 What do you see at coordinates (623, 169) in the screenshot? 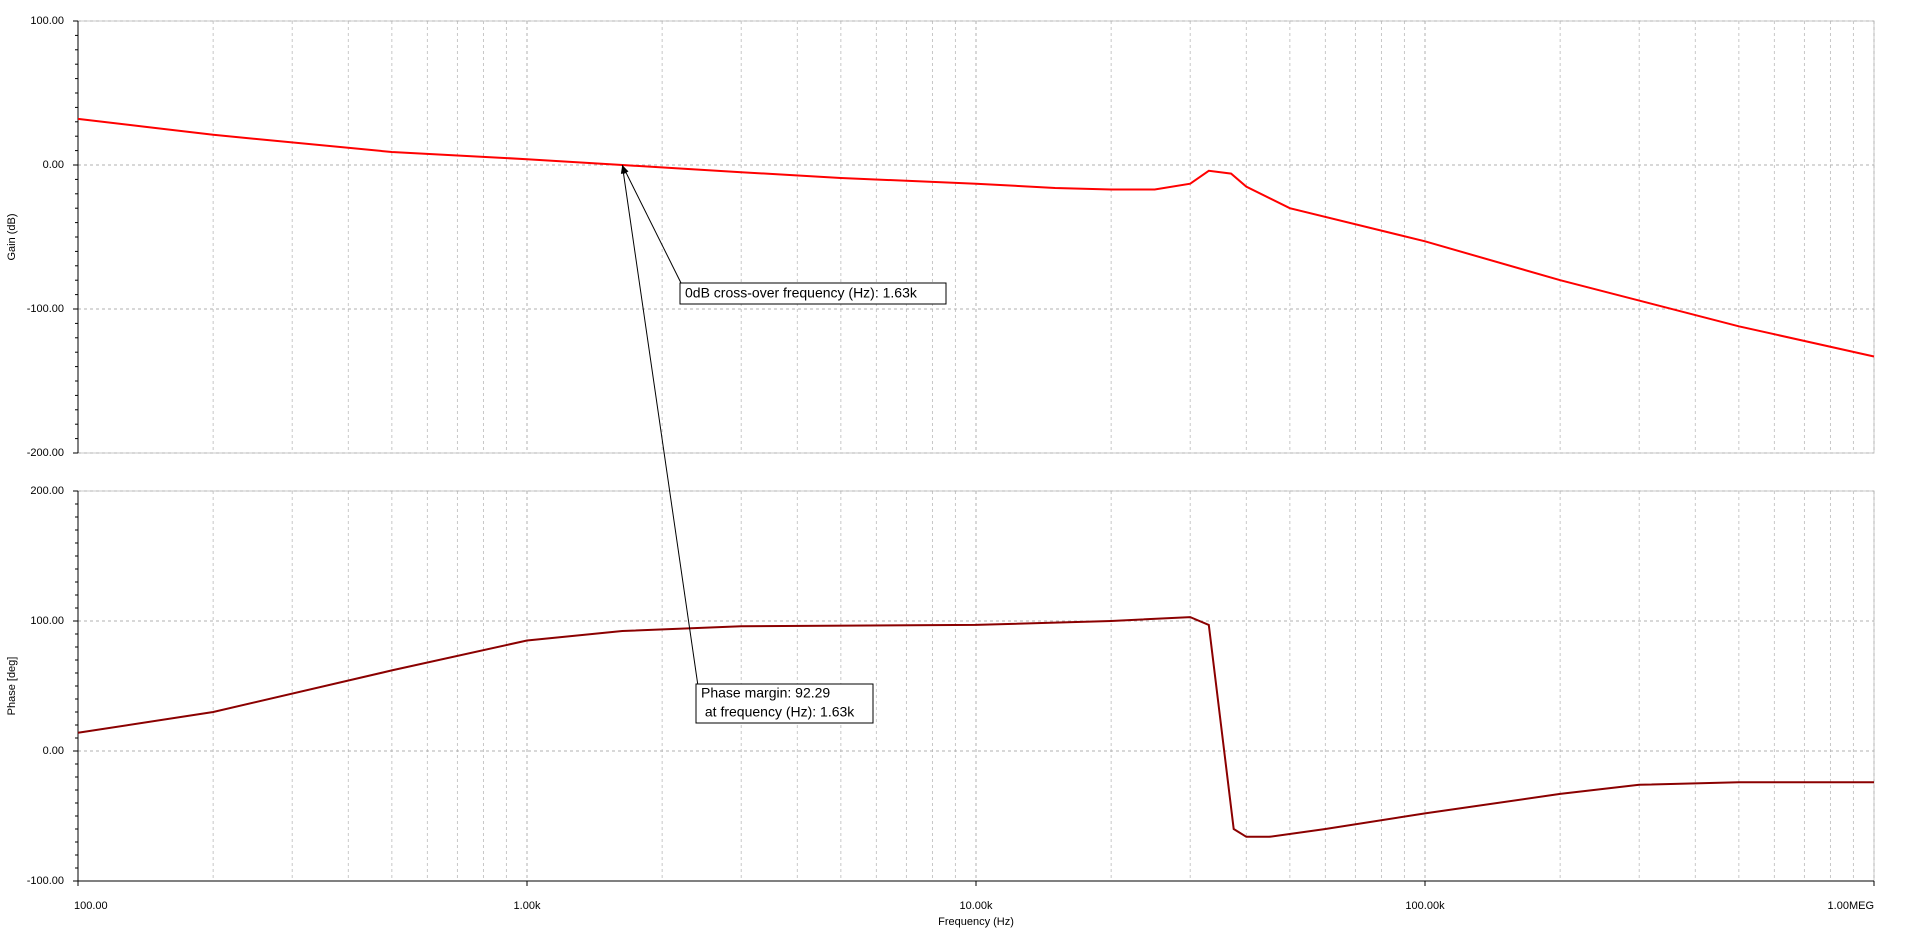
I see `arrow-head` at bounding box center [623, 169].